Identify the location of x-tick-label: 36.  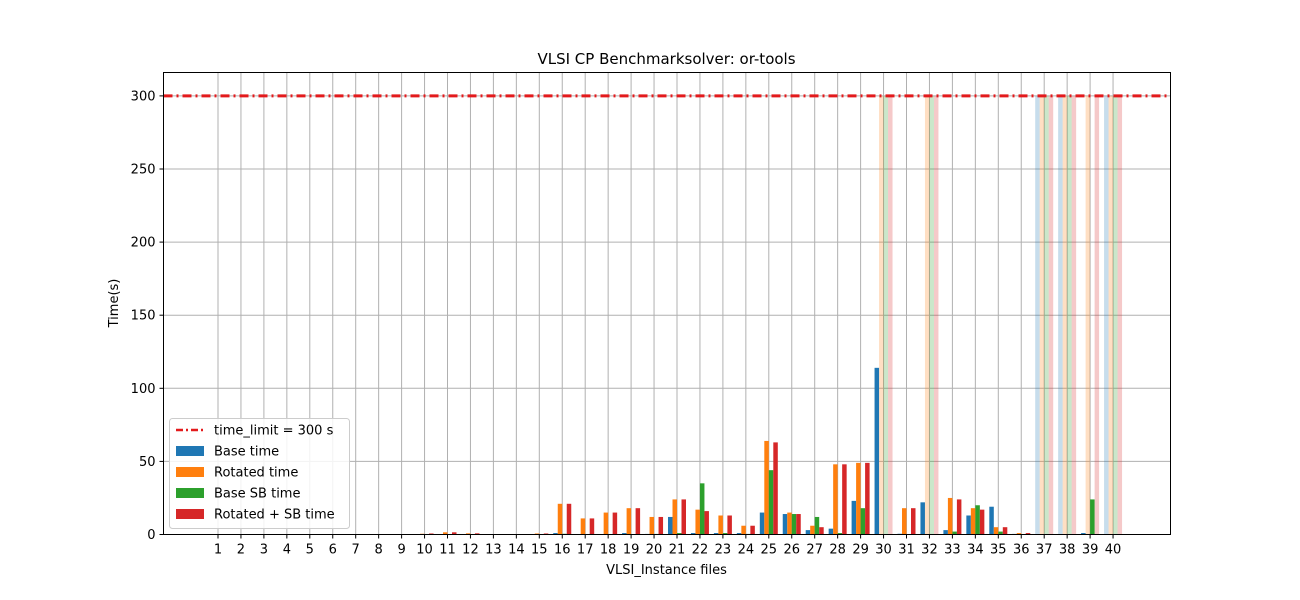
(1021, 550).